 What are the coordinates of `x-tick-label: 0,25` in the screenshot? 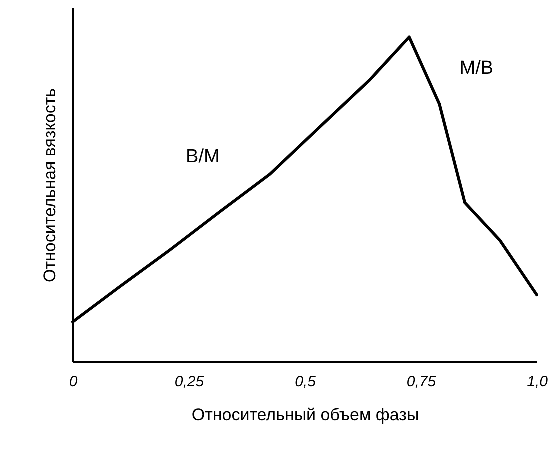 It's located at (189, 382).